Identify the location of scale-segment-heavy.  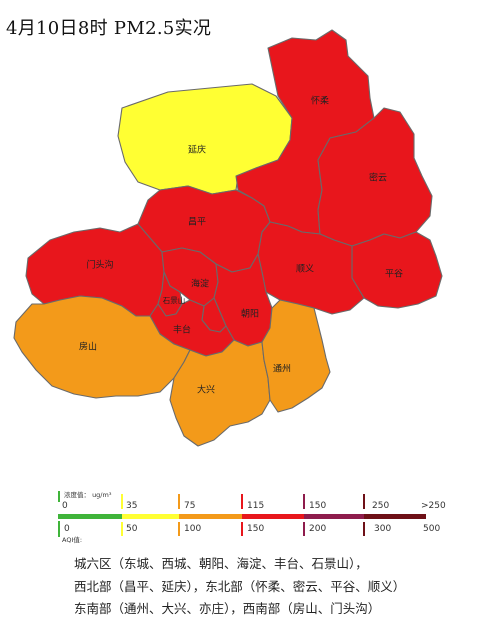
(334, 516).